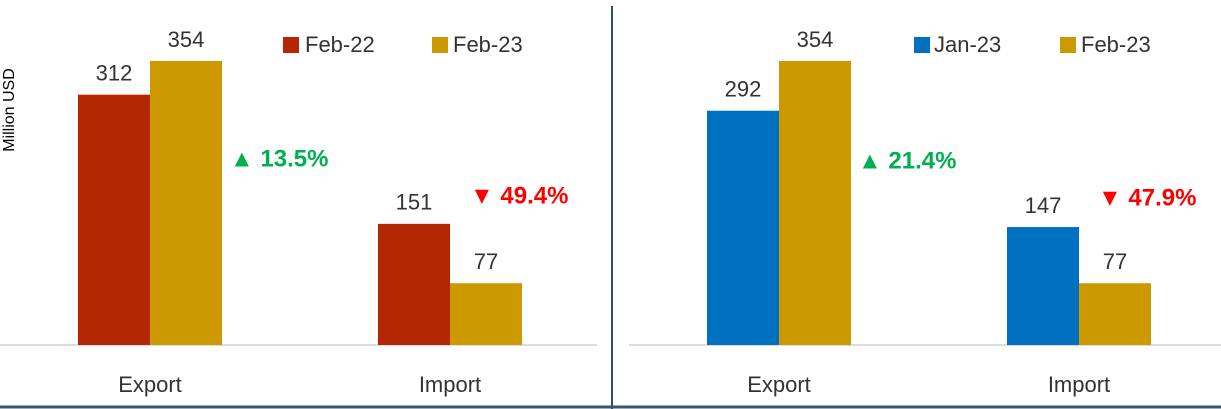  What do you see at coordinates (414, 202) in the screenshot?
I see `value-label: 151` at bounding box center [414, 202].